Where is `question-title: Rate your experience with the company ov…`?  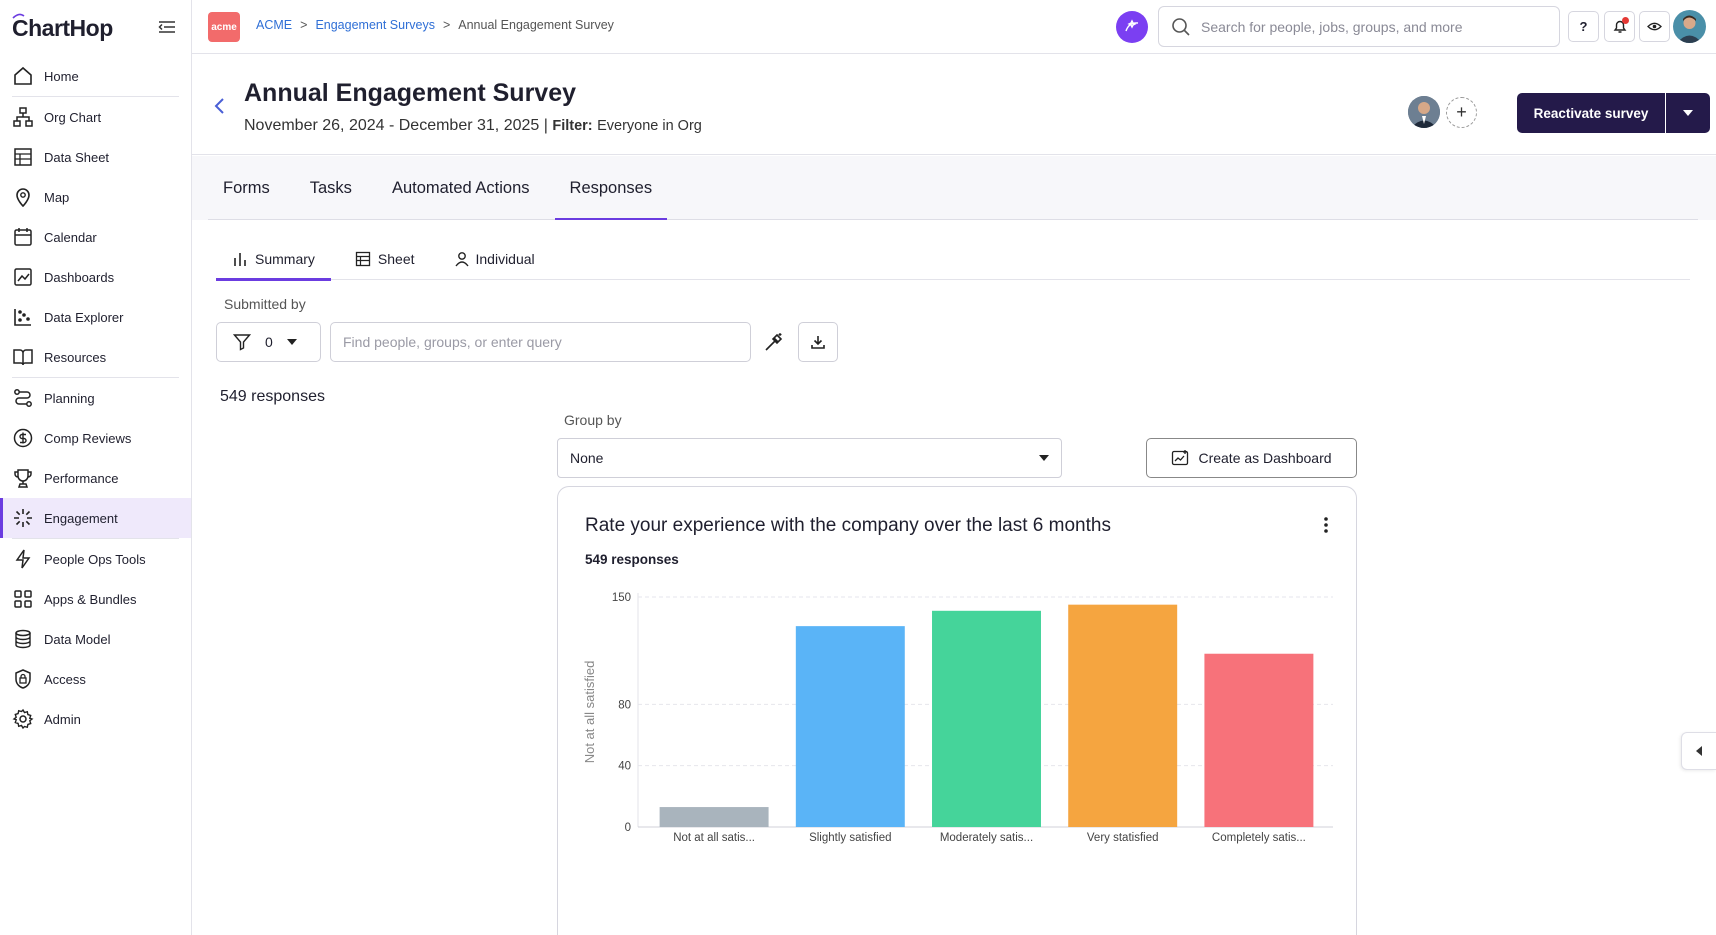 question-title: Rate your experience with the company ov… is located at coordinates (848, 525).